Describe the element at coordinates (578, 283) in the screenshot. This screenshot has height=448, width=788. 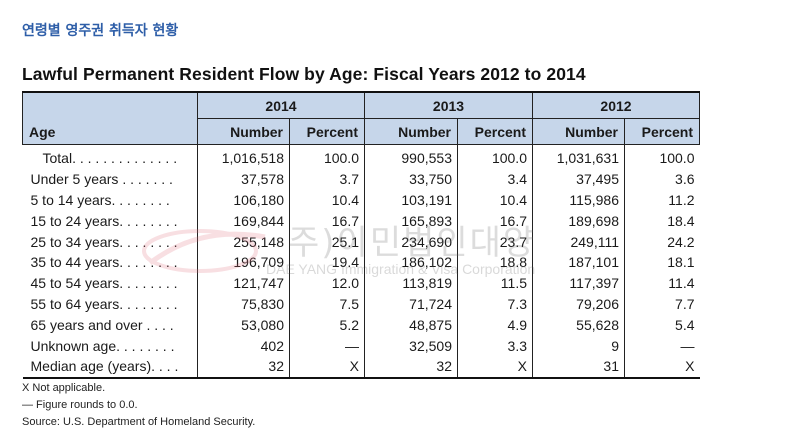
I see `number-cell: 117,397` at that location.